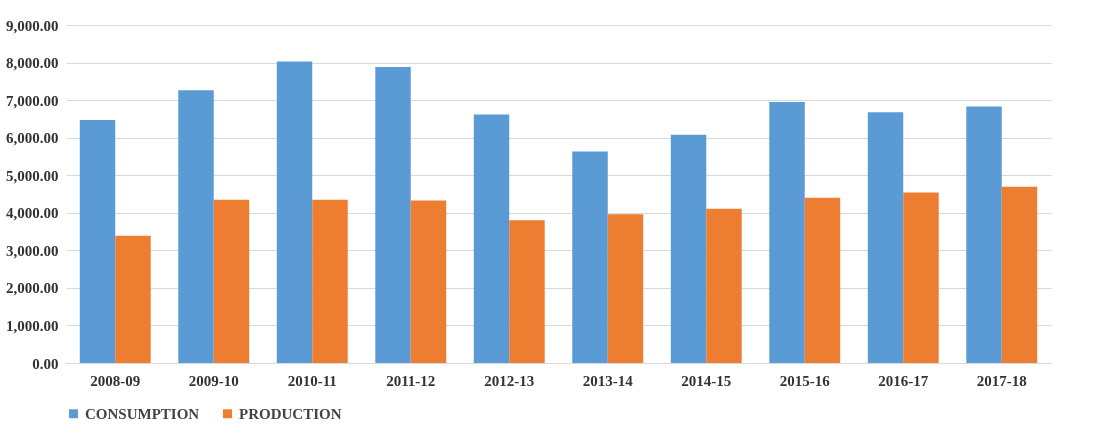 This screenshot has width=1101, height=436. What do you see at coordinates (706, 380) in the screenshot?
I see `x-tick-label: 2014-15` at bounding box center [706, 380].